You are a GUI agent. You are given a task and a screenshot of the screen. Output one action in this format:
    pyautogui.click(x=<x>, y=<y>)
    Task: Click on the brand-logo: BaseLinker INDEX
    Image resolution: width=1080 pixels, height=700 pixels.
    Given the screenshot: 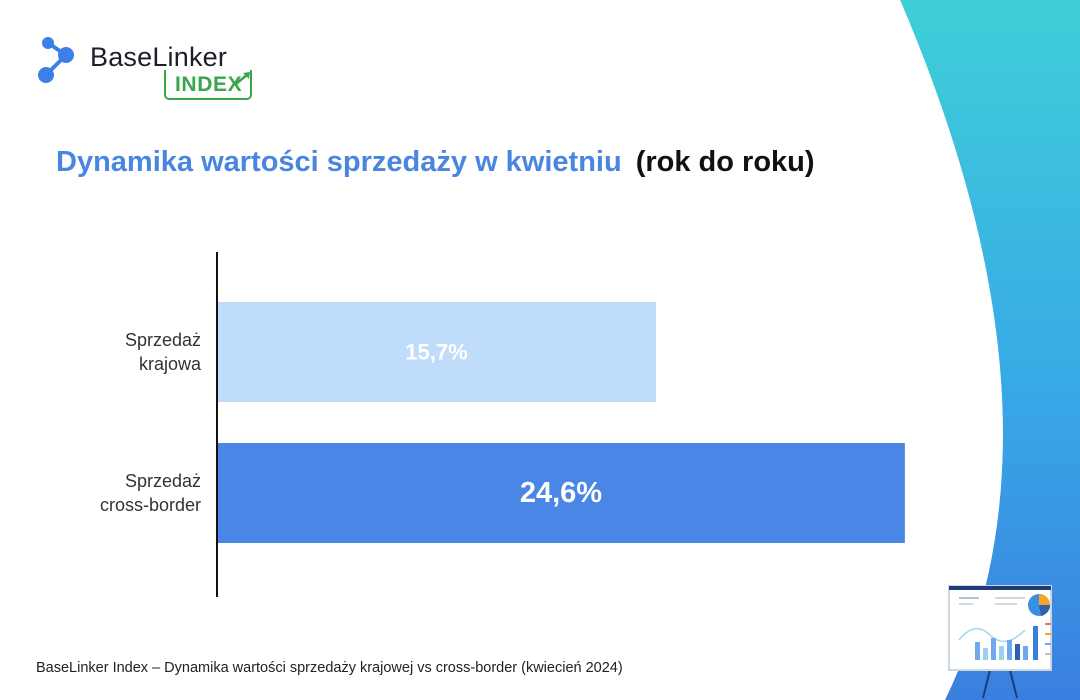 What is the action you would take?
    pyautogui.click(x=156, y=69)
    